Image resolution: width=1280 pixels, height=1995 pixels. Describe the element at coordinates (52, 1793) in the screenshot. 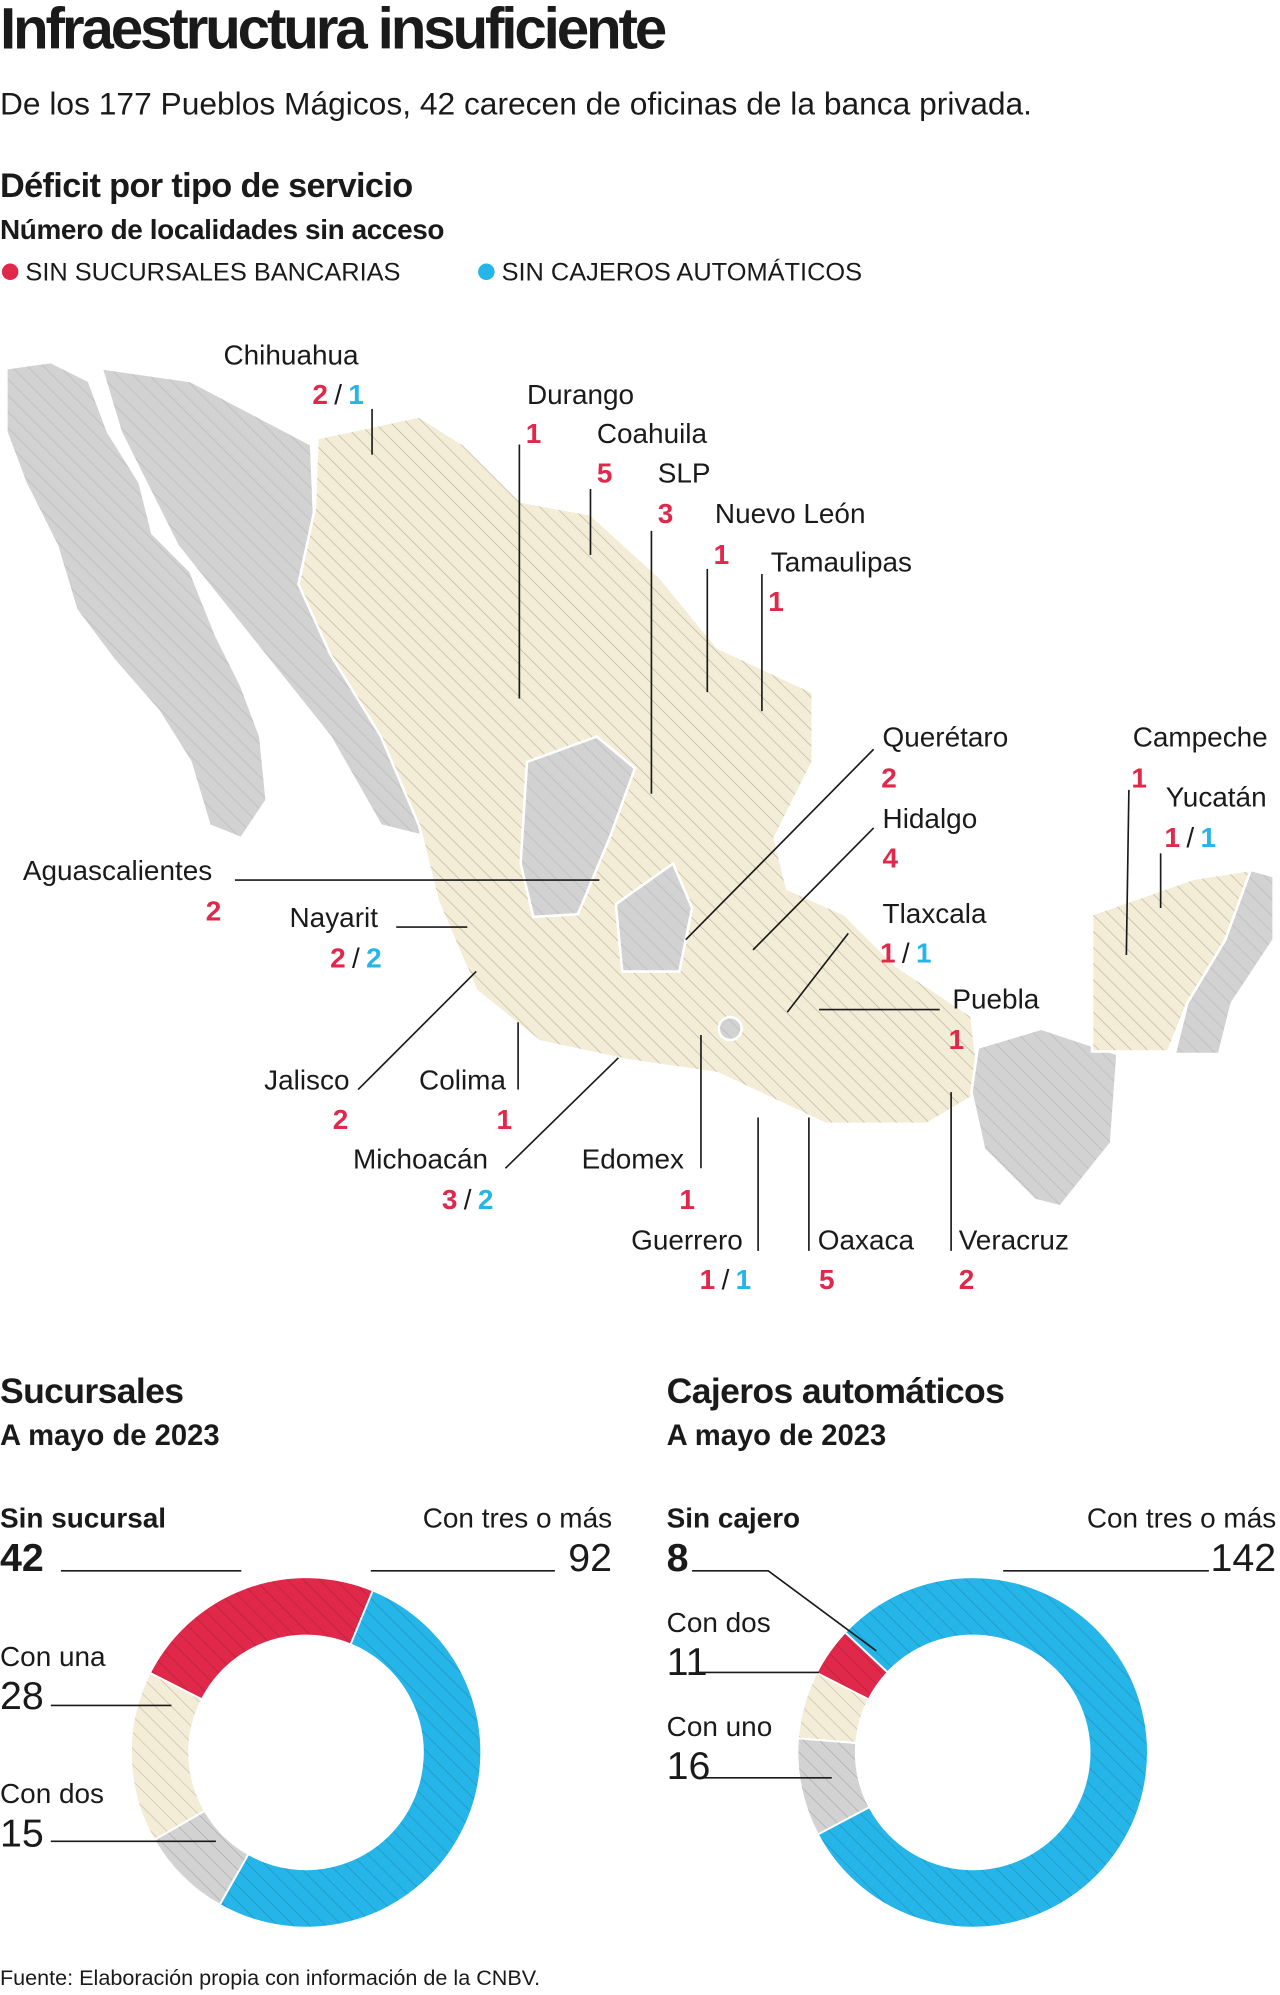

I see `category-label: Con dos` at that location.